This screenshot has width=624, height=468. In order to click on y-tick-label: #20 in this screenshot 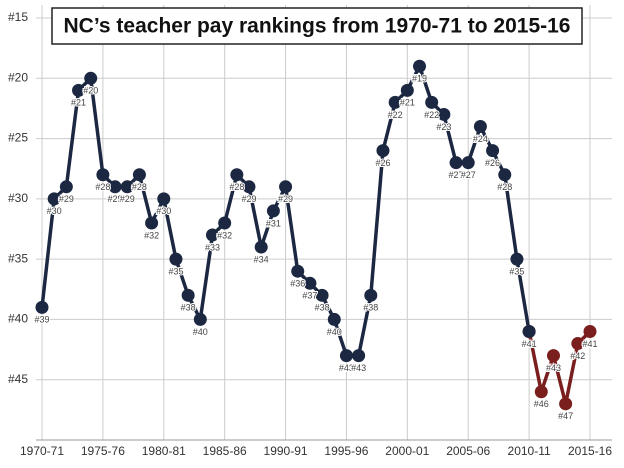, I will do `click(18, 77)`.